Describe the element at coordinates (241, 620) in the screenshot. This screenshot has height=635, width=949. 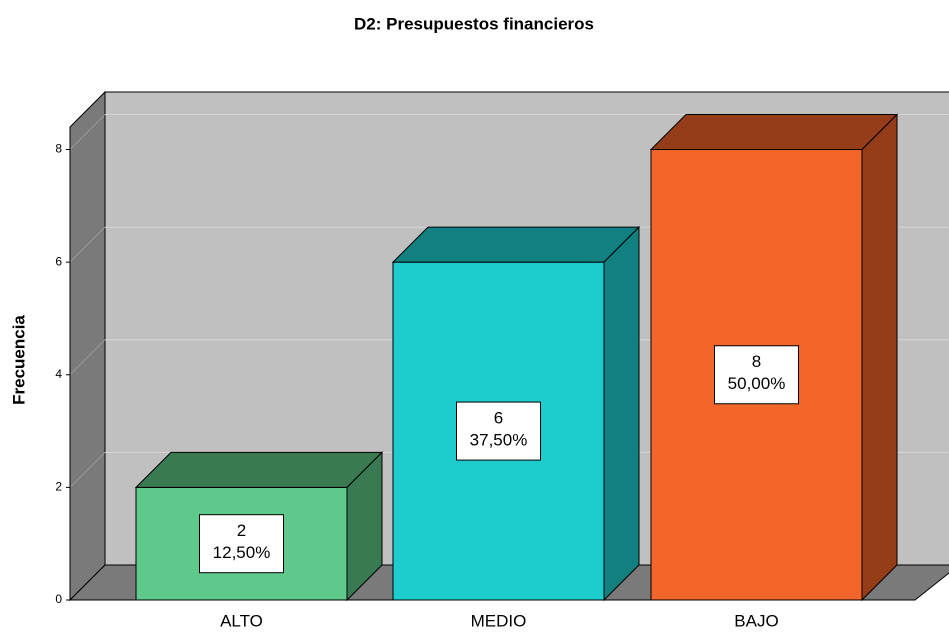
I see `x-tick-label: ALTO` at that location.